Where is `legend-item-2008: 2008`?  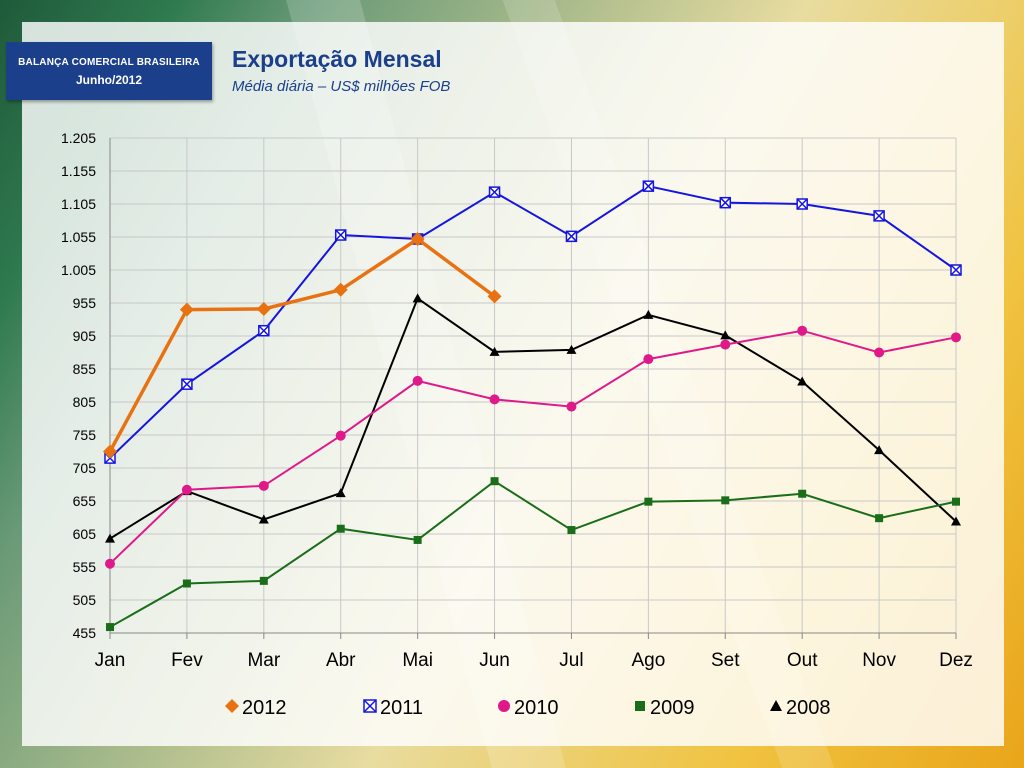
legend-item-2008: 2008 is located at coordinates (800, 708).